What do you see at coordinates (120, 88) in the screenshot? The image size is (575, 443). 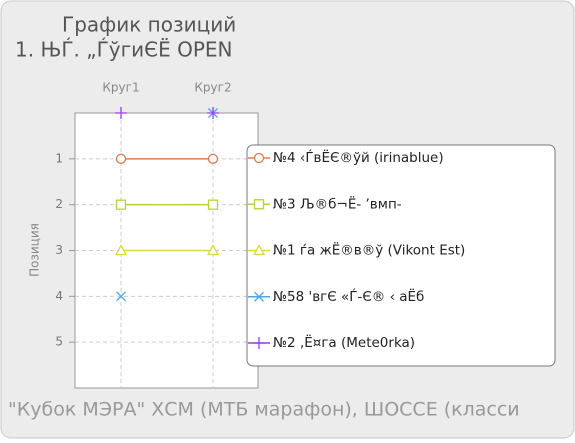 I see `x-tick-label: Круг1` at bounding box center [120, 88].